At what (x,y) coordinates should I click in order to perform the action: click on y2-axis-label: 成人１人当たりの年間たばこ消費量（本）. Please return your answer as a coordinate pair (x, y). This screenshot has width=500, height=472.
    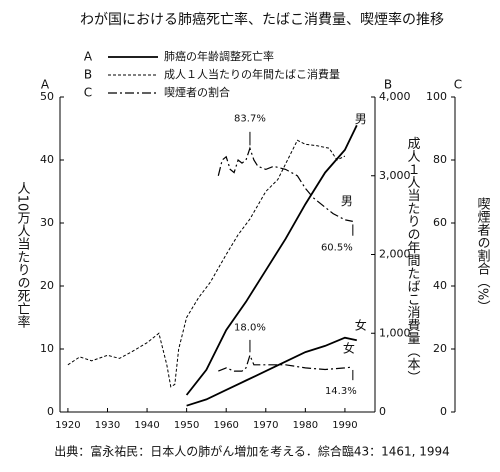
    Looking at the image, I should click on (413, 260).